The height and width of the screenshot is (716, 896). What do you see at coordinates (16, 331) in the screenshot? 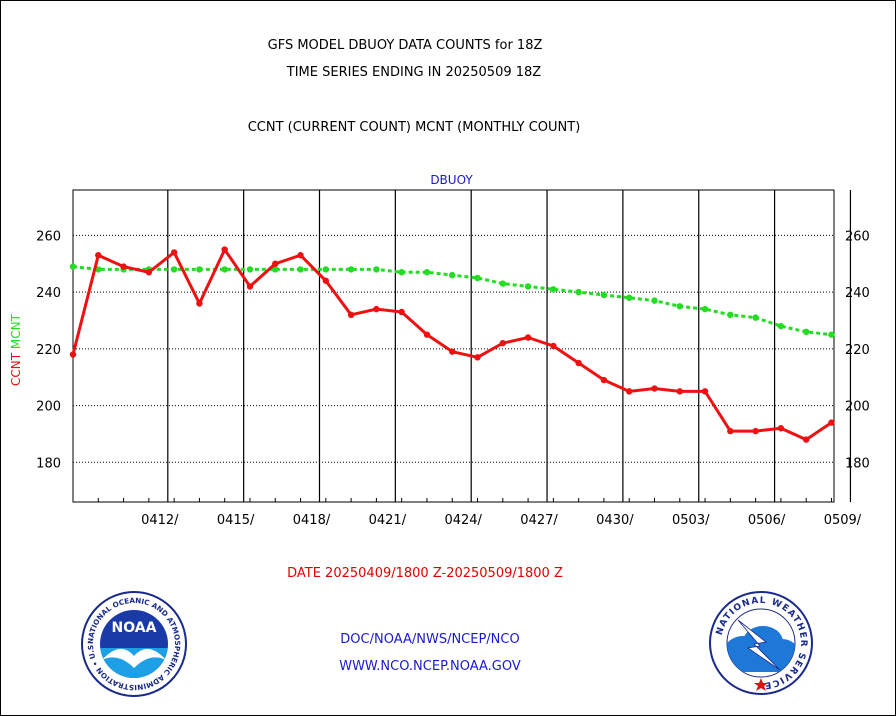
I see `y-axis-label-mcnt: MCNT` at bounding box center [16, 331].